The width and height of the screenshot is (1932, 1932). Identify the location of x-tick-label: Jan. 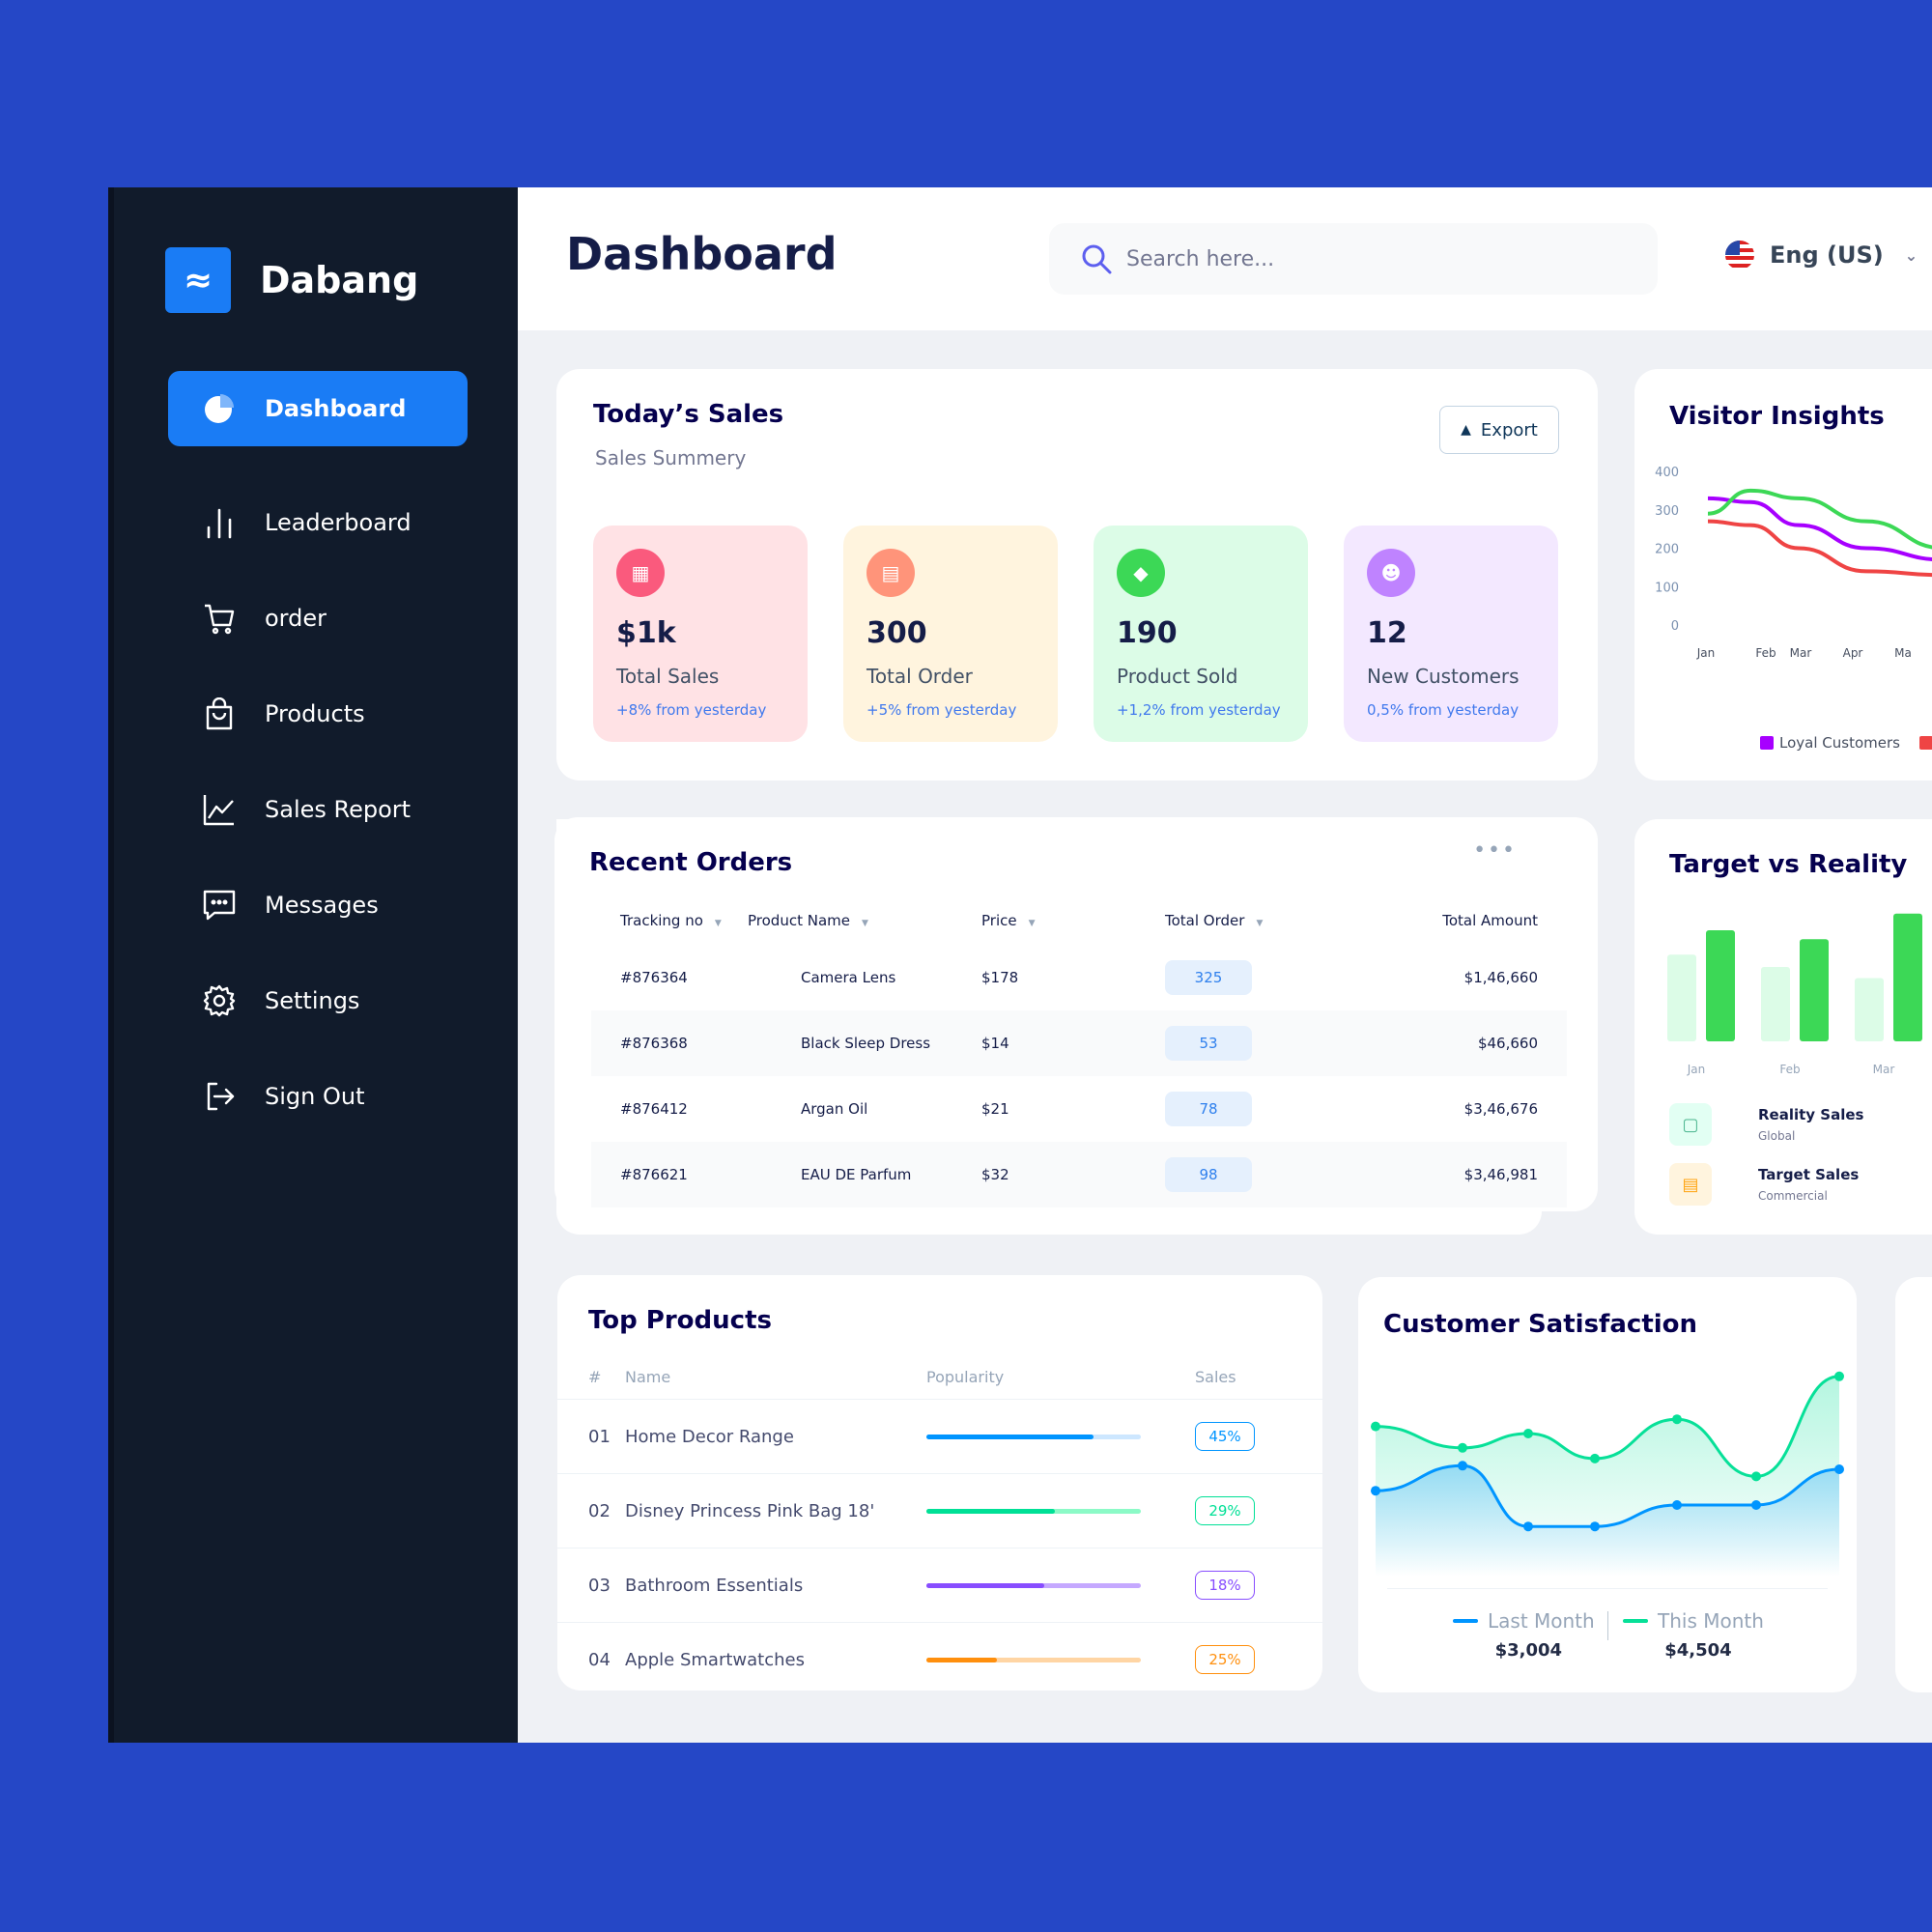
(1696, 1069).